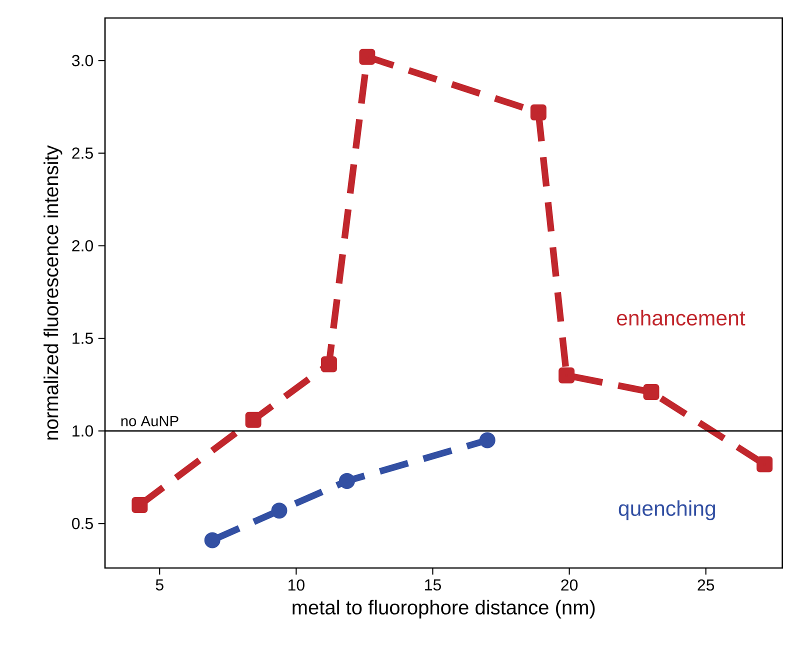  What do you see at coordinates (160, 585) in the screenshot?
I see `x-tick-label: 5` at bounding box center [160, 585].